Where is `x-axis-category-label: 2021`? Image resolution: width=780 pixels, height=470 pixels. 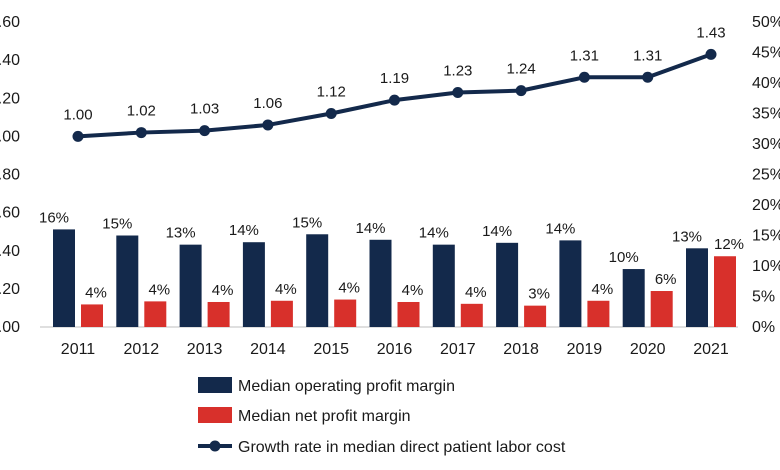
x-axis-category-label: 2021 is located at coordinates (711, 349).